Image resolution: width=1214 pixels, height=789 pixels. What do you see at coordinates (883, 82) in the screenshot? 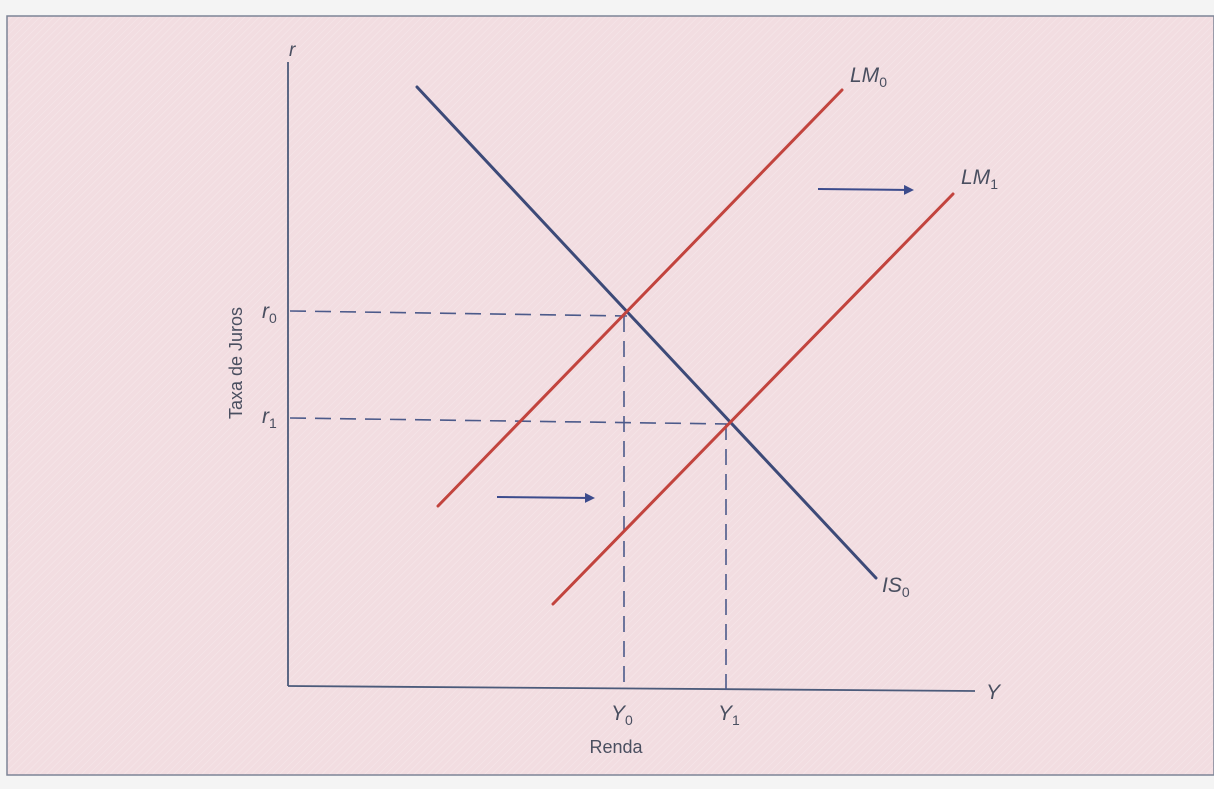
I see `lm0-label-subscript: 0` at bounding box center [883, 82].